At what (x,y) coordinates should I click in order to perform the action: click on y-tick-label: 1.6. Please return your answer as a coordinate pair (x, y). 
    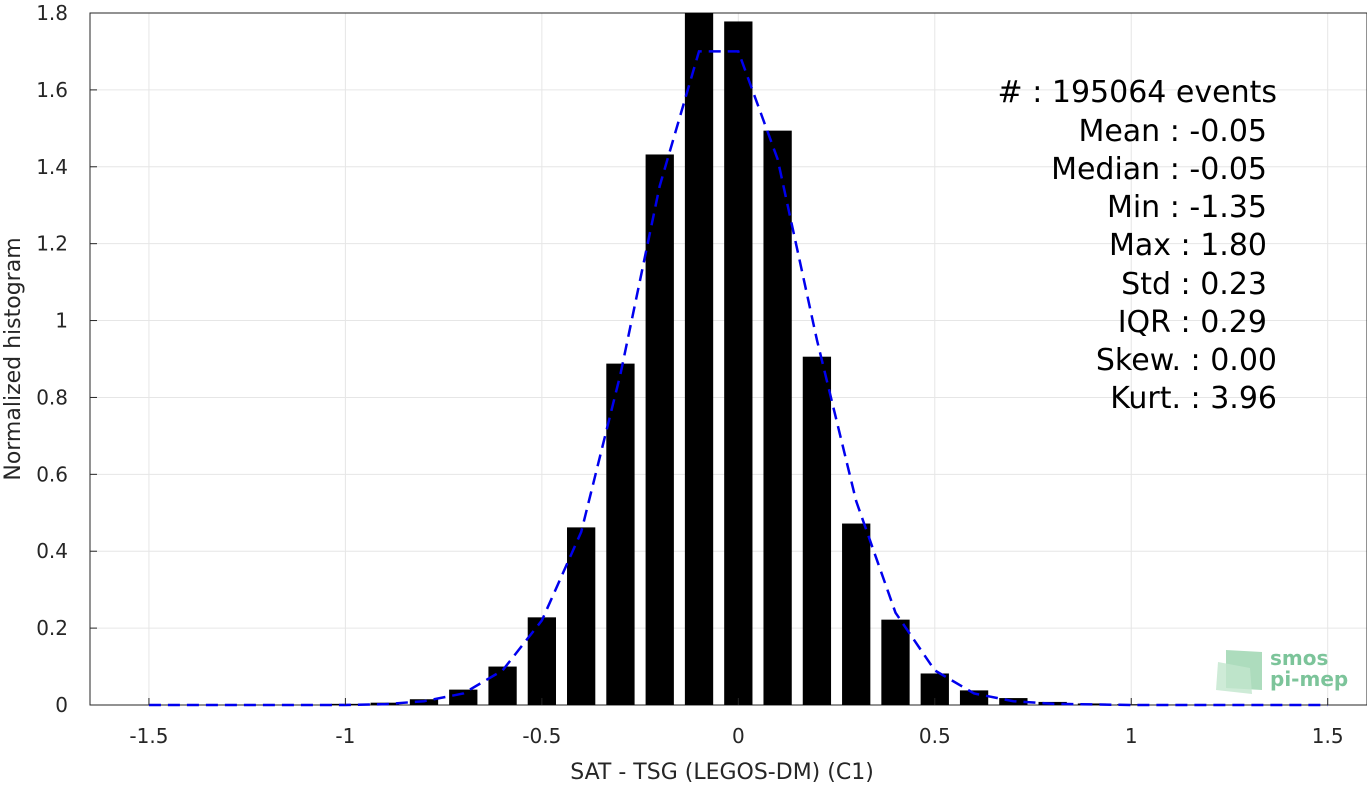
    Looking at the image, I should click on (52, 90).